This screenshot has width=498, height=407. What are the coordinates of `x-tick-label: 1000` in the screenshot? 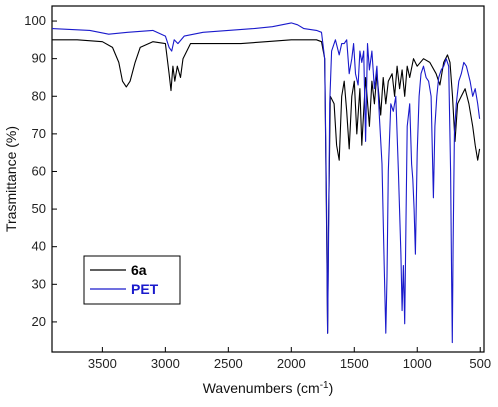 It's located at (417, 363).